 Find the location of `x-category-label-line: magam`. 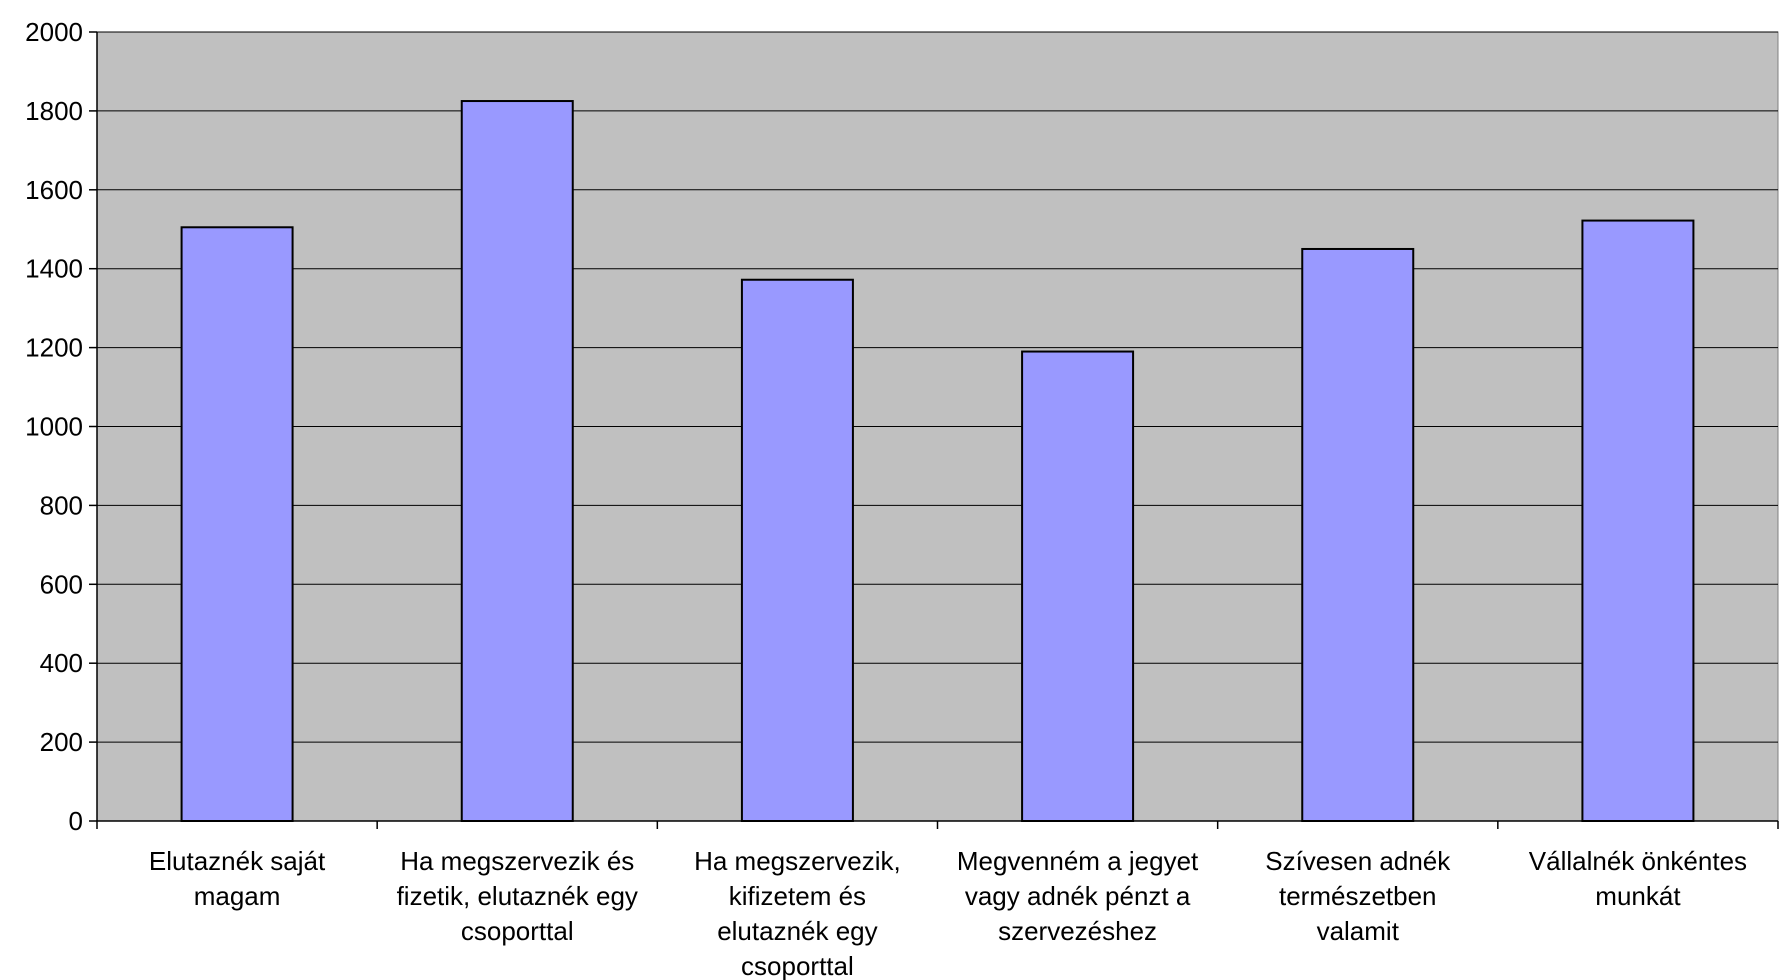

x-category-label-line: magam is located at coordinates (237, 896).